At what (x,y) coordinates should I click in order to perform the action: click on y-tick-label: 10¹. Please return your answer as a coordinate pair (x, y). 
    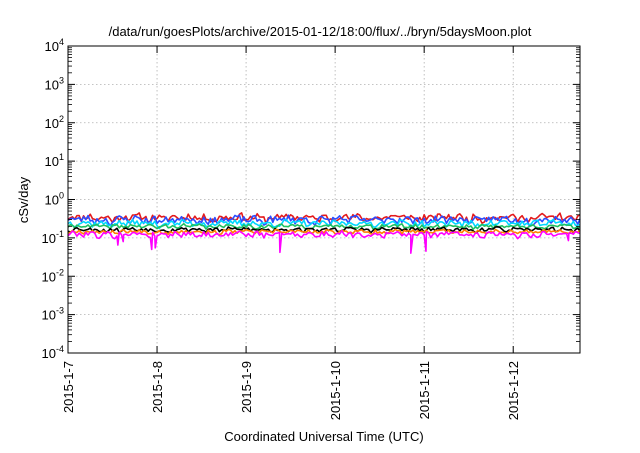
    Looking at the image, I should click on (54, 160).